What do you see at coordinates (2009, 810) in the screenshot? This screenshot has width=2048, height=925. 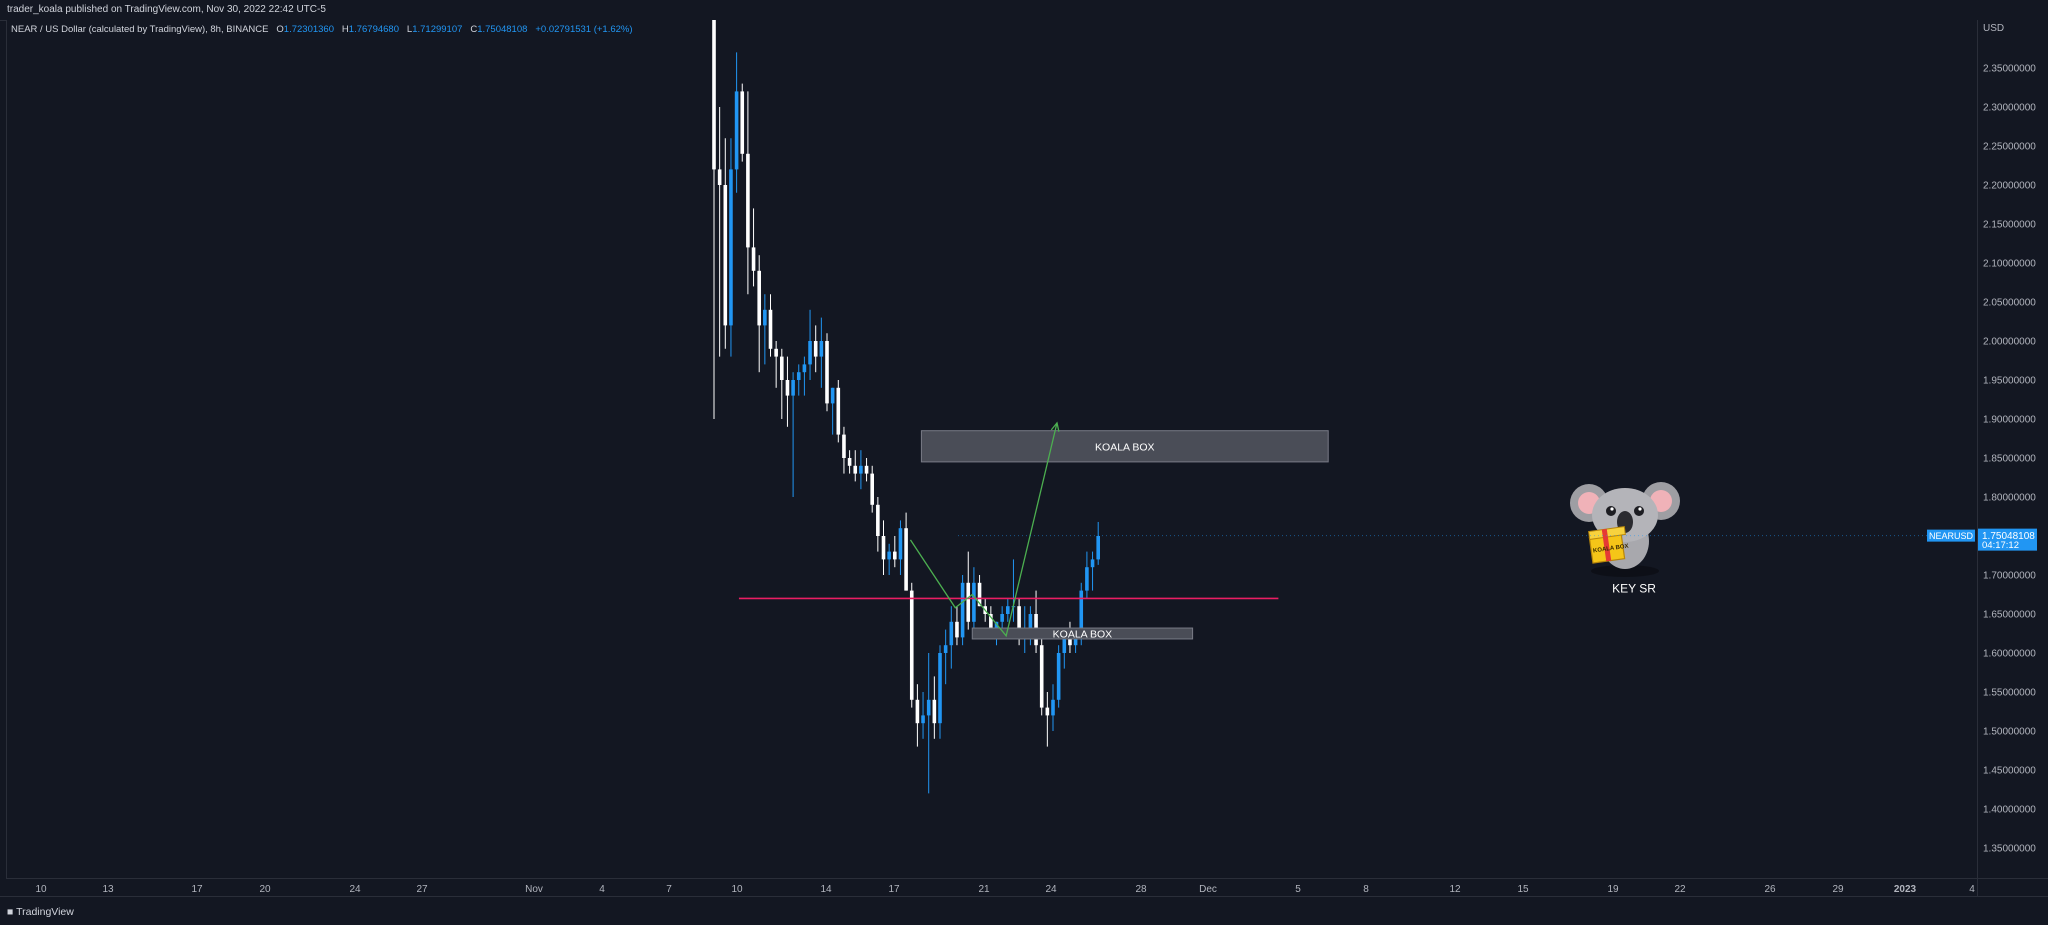 I see `y-tick-label: 1.40000000` at bounding box center [2009, 810].